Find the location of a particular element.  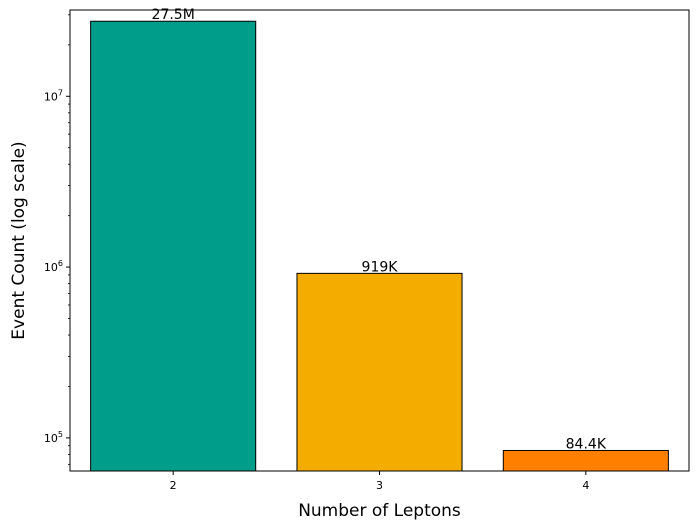

y-tick-exponent: 7 is located at coordinates (60, 92).